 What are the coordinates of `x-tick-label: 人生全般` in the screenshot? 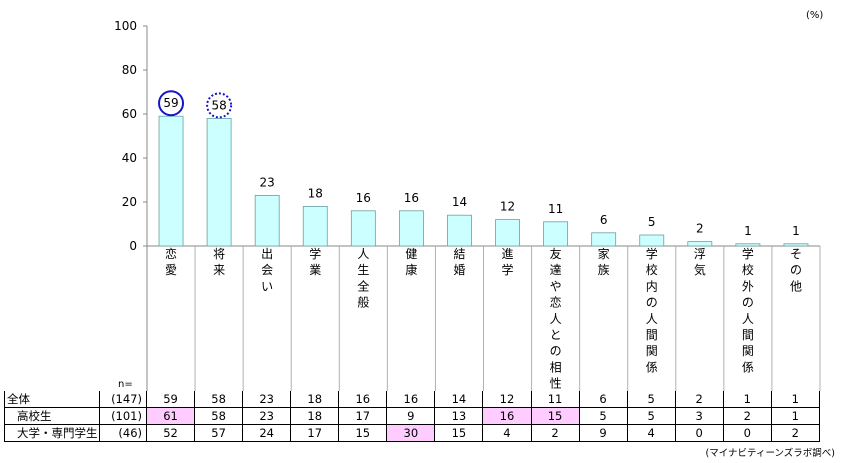 It's located at (363, 278).